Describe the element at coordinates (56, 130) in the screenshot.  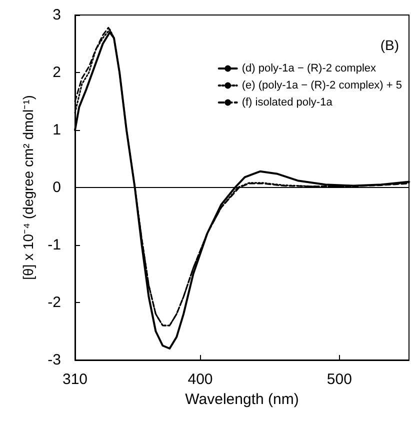
I see `y-tick-label: 1` at that location.